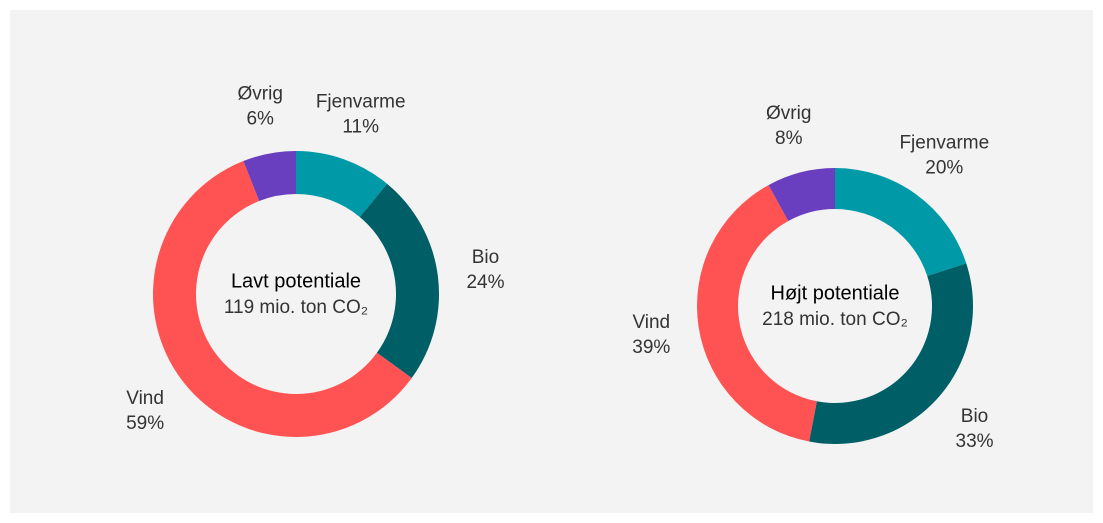 The width and height of the screenshot is (1103, 523). What do you see at coordinates (835, 293) in the screenshot?
I see `center-title: Højt potentiale` at bounding box center [835, 293].